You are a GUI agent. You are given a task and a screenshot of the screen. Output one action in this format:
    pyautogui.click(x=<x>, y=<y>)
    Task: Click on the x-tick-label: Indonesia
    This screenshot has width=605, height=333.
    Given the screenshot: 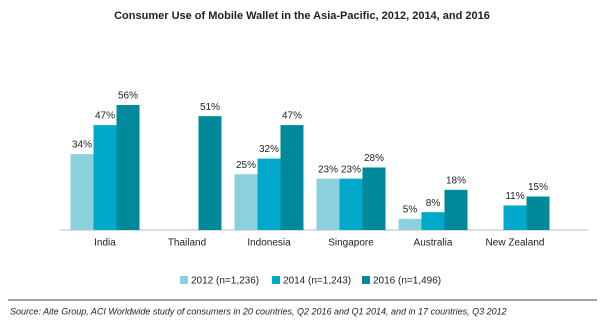 What is the action you would take?
    pyautogui.click(x=269, y=243)
    